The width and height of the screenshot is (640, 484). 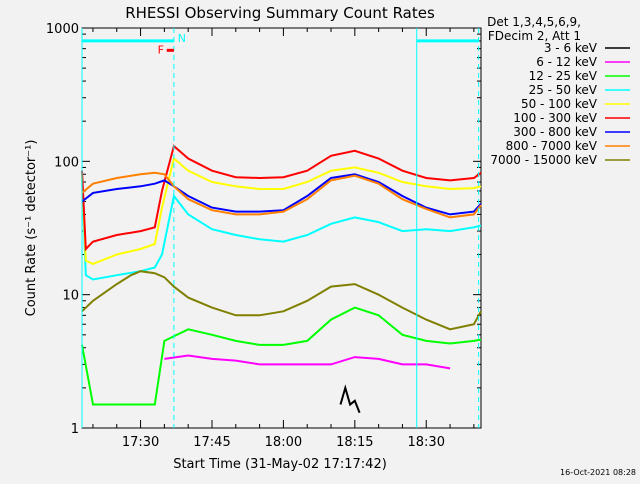 What do you see at coordinates (31, 228) in the screenshot?
I see `y-axis-title: Count Rate (s⁻¹ detector⁻¹)` at bounding box center [31, 228].